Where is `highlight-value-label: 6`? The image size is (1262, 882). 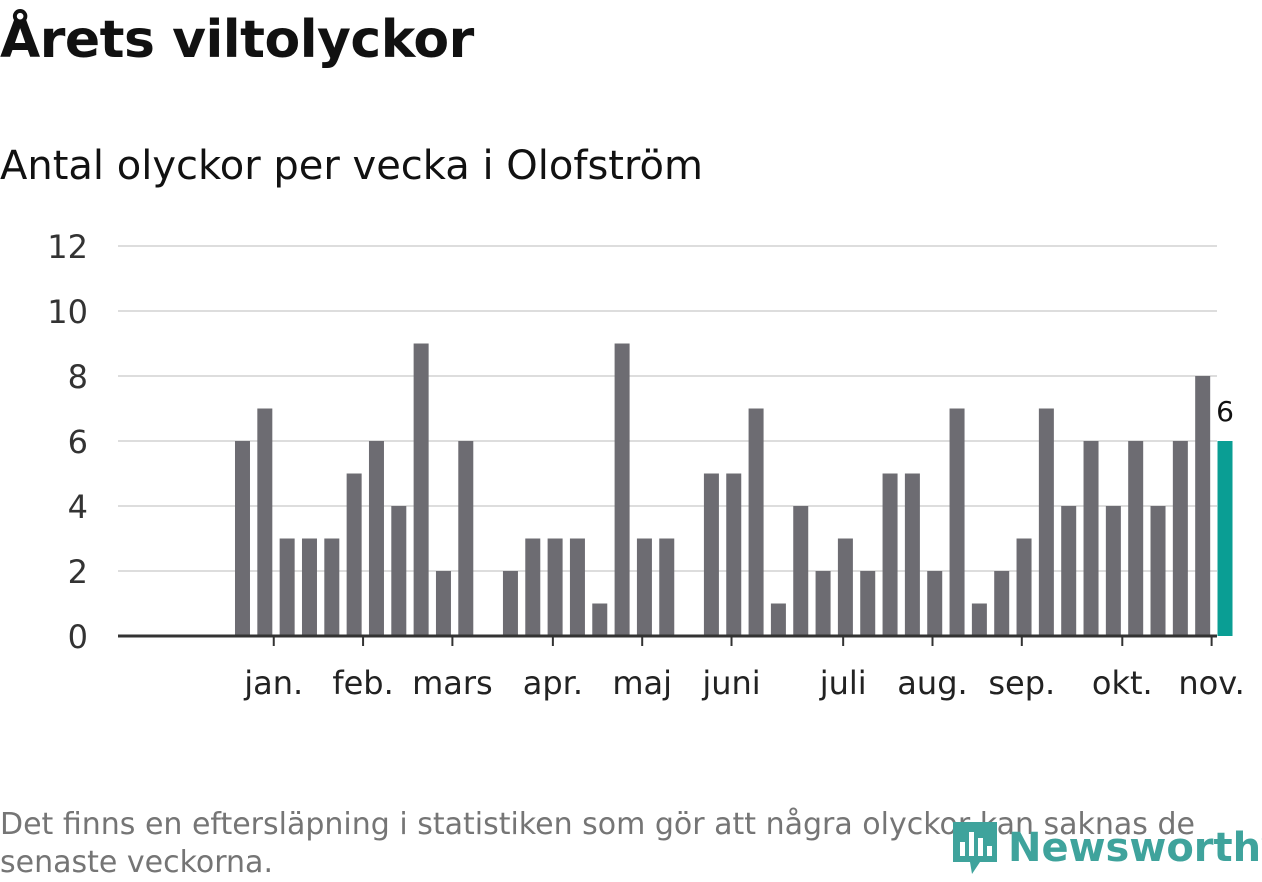
highlight-value-label: 6 is located at coordinates (1225, 411).